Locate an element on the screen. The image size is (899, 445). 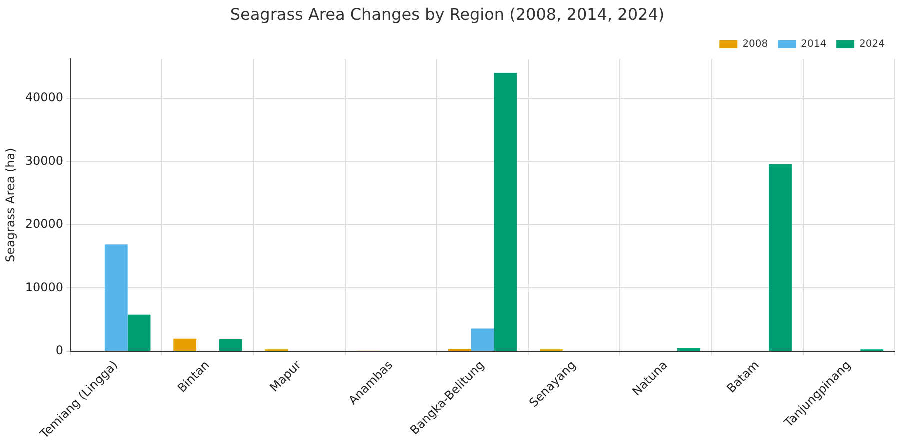
legend-label: 2008 is located at coordinates (755, 44).